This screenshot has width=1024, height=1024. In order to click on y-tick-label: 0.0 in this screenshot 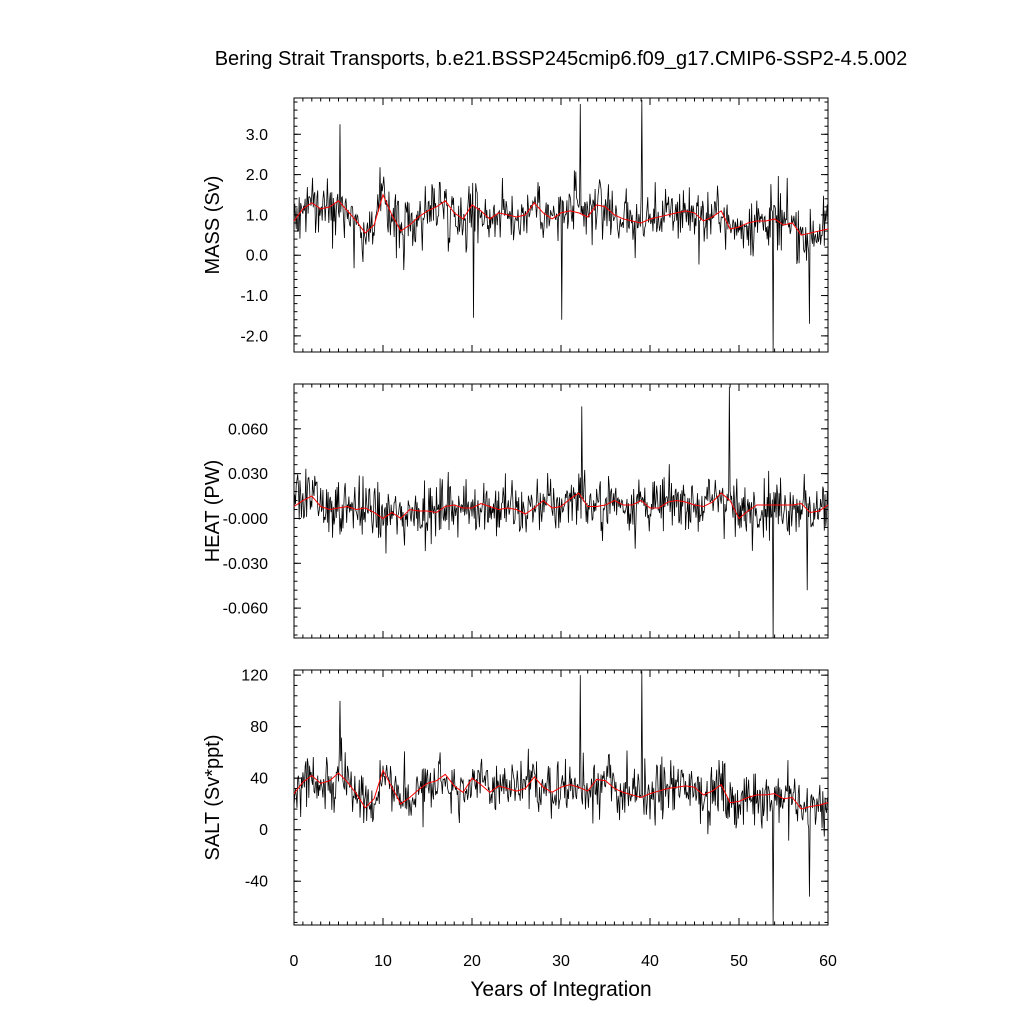, I will do `click(257, 256)`.